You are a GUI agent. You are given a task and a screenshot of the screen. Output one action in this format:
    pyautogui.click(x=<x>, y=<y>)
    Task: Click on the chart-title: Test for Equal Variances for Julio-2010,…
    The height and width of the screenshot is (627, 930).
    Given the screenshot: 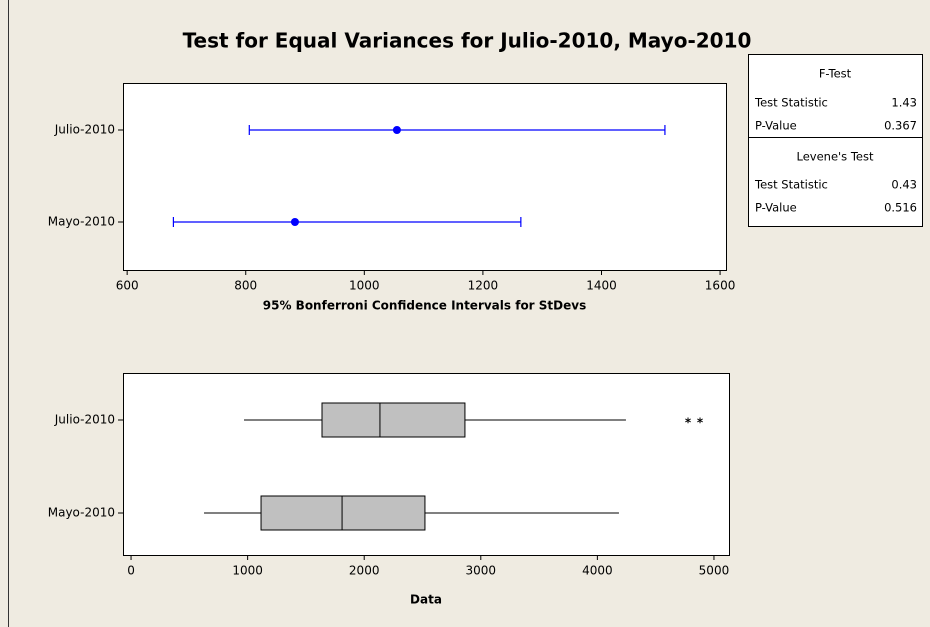 What is the action you would take?
    pyautogui.click(x=467, y=41)
    